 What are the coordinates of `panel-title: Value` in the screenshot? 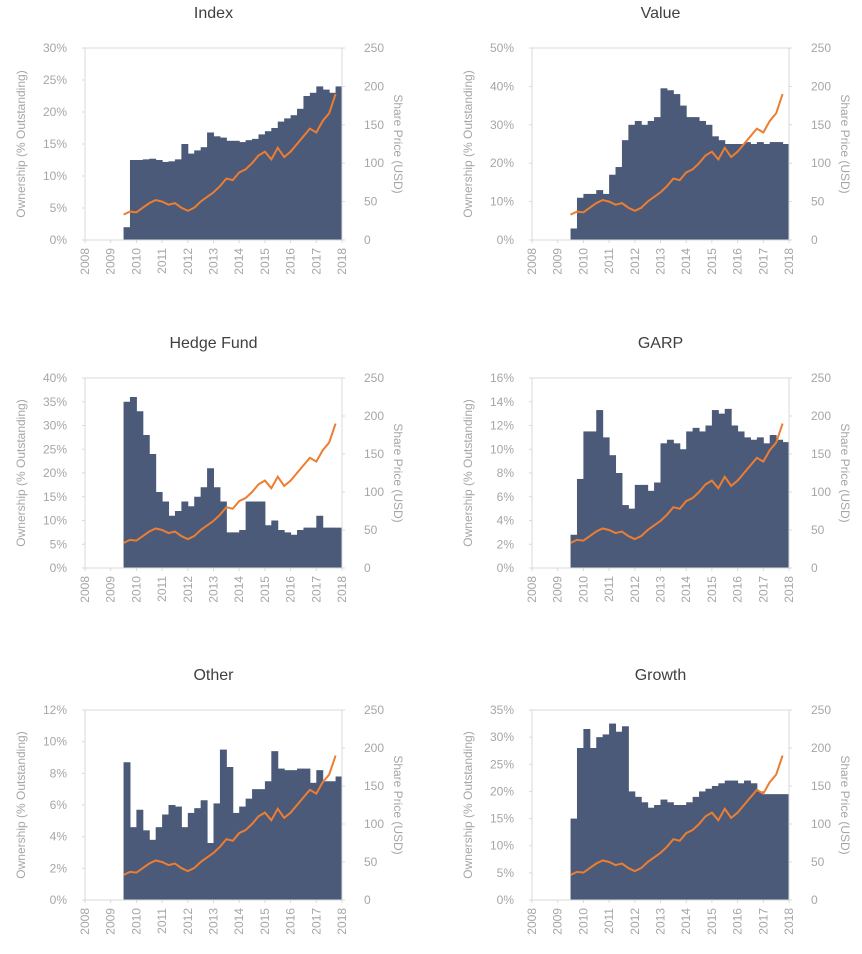 It's located at (661, 13).